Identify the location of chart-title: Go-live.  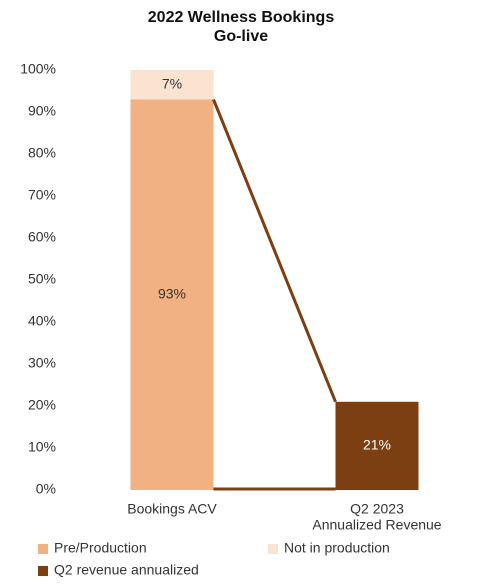
(241, 36).